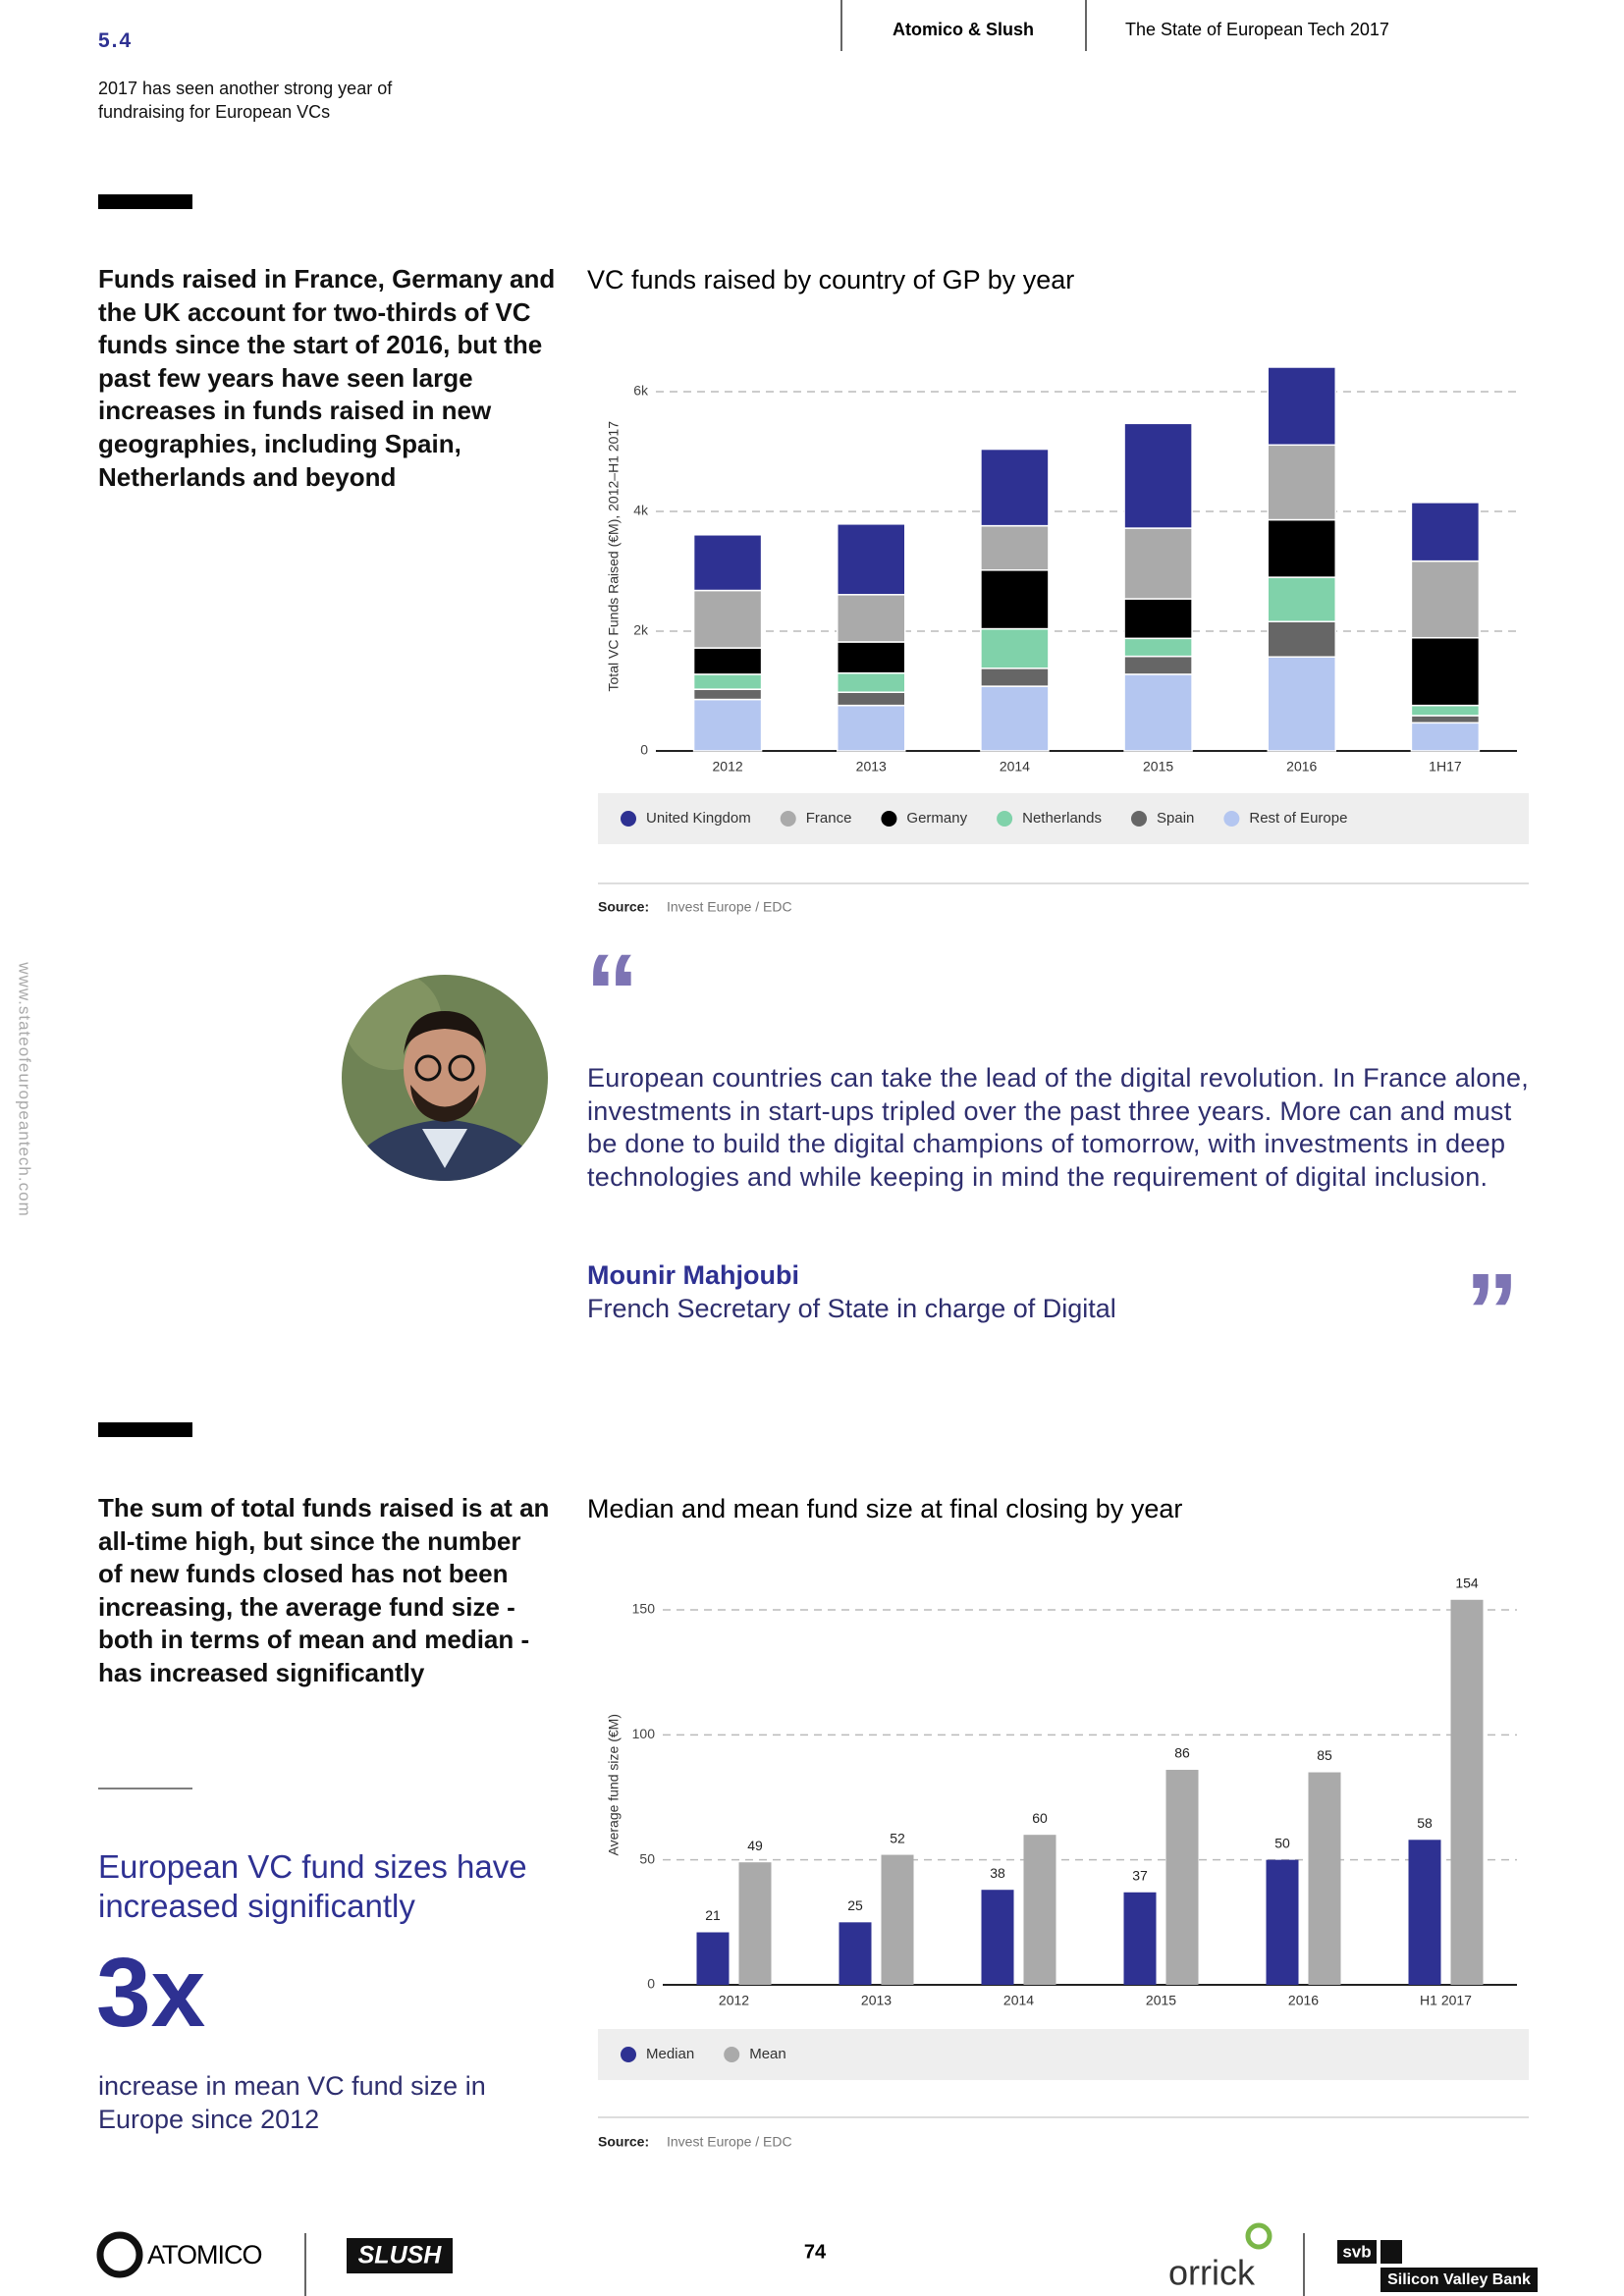 This screenshot has height=2296, width=1624. What do you see at coordinates (151, 1993) in the screenshot?
I see `stat: 3x` at bounding box center [151, 1993].